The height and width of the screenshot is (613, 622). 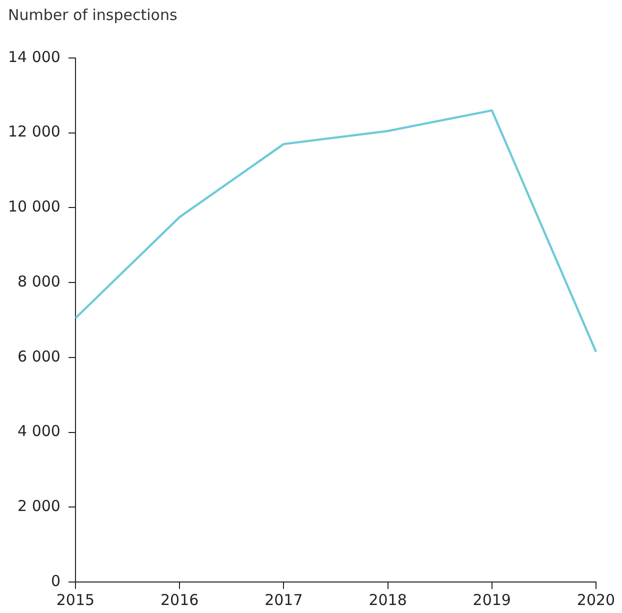 What do you see at coordinates (39, 431) in the screenshot?
I see `y-tick-label: 4 000` at bounding box center [39, 431].